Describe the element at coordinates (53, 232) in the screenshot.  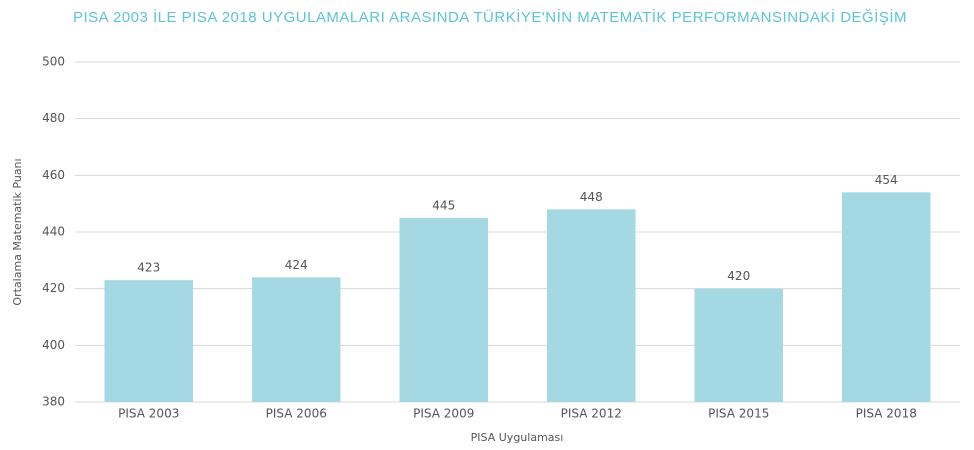
I see `y-tick-label: 440` at that location.